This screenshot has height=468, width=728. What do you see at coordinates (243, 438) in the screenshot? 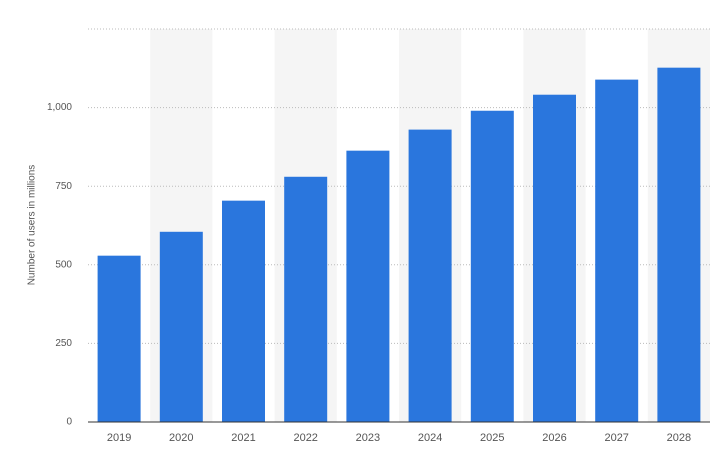
I see `x-tick-label: 2021` at bounding box center [243, 438].